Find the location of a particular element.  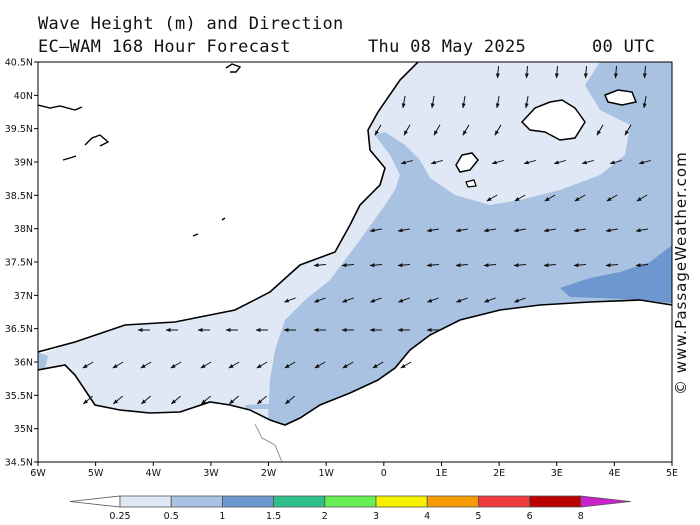

lat-tick-label: 35.5N is located at coordinates (19, 396).